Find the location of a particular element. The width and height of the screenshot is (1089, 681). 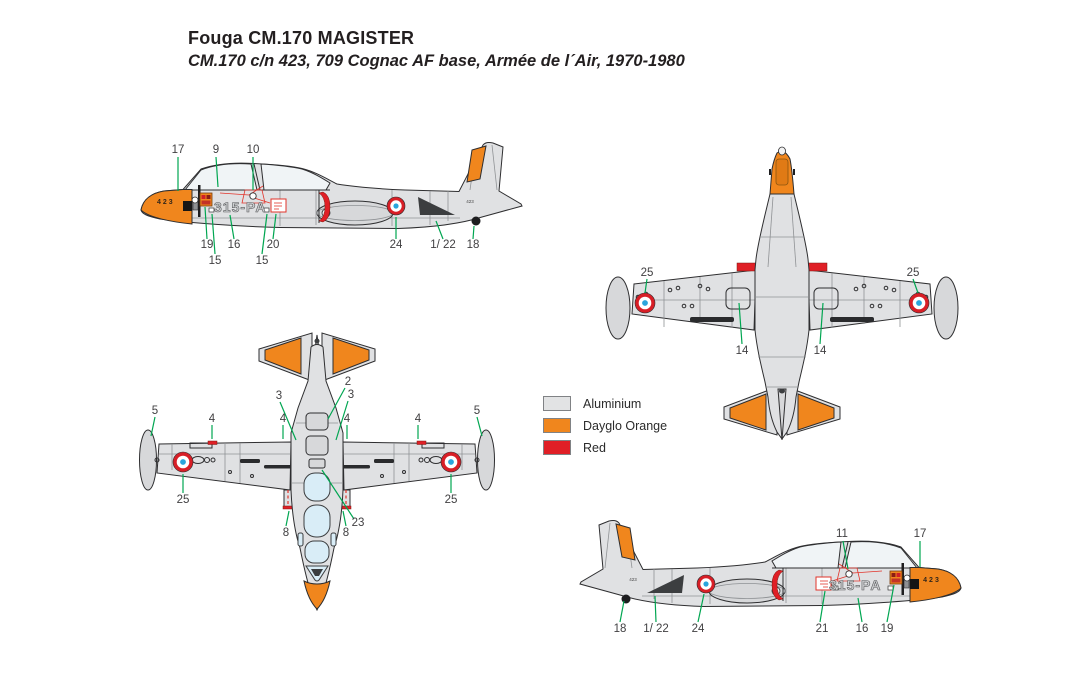

callouts: 25 25 14 14 is located at coordinates (780, 312).